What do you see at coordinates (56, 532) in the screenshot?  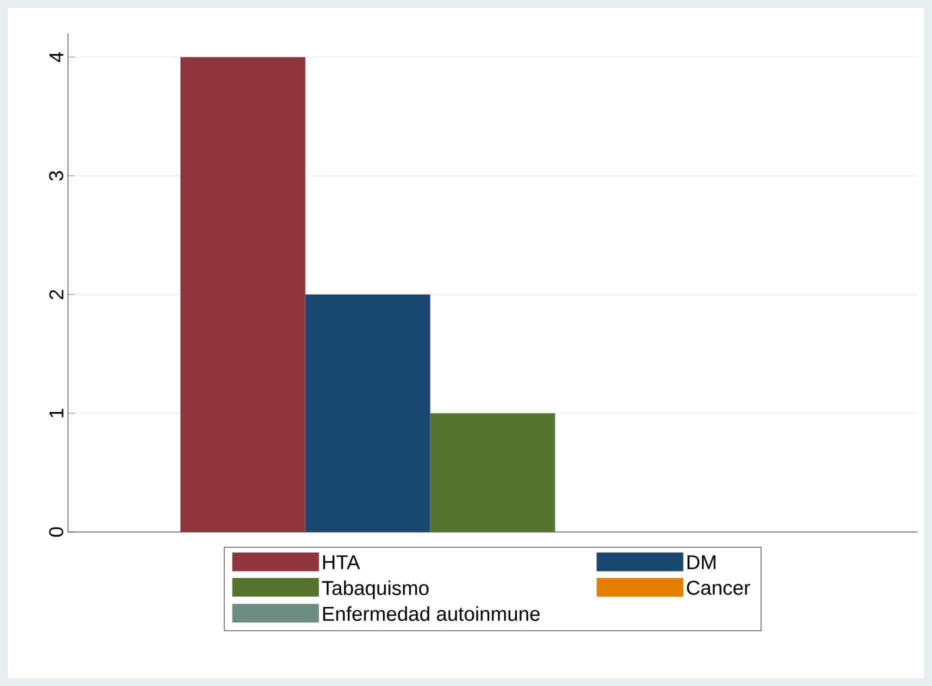 I see `y-tick-label: 0` at bounding box center [56, 532].